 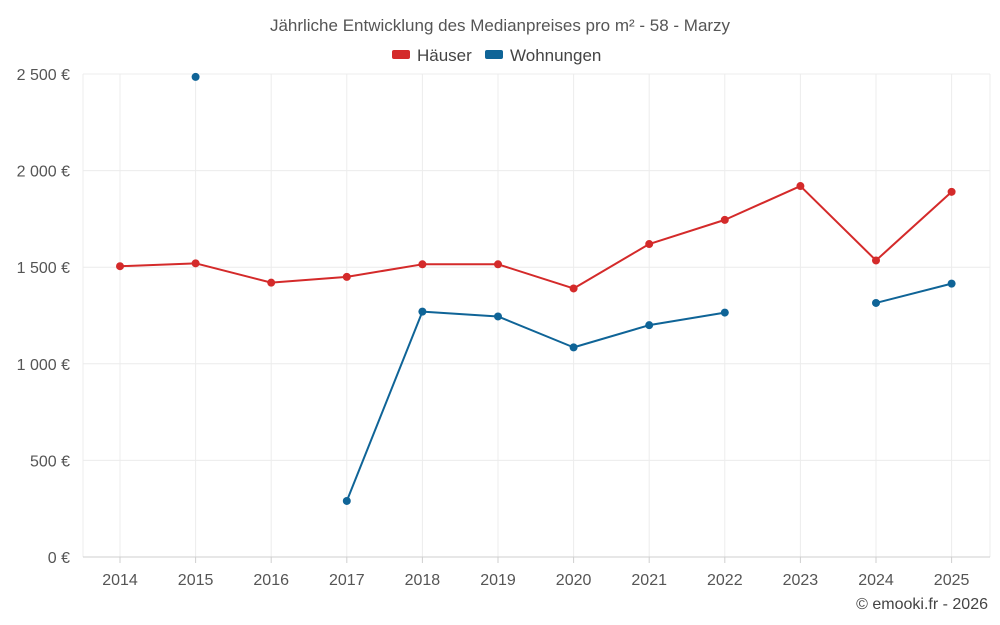 I want to click on x-tick-label: 2023, so click(x=801, y=580).